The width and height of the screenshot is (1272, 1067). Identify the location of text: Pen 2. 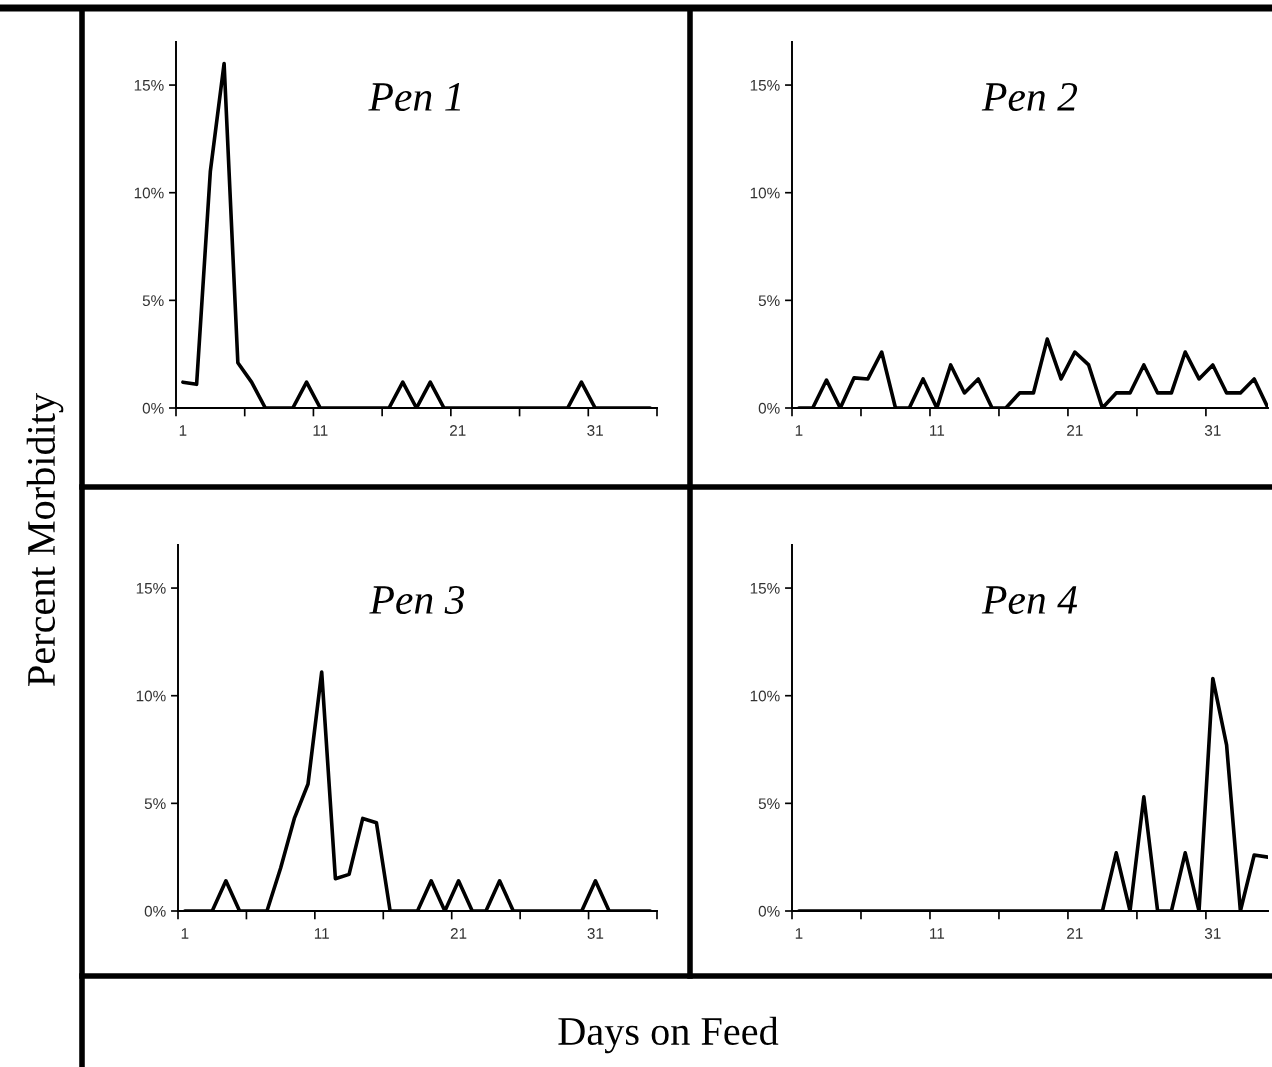
(1029, 96).